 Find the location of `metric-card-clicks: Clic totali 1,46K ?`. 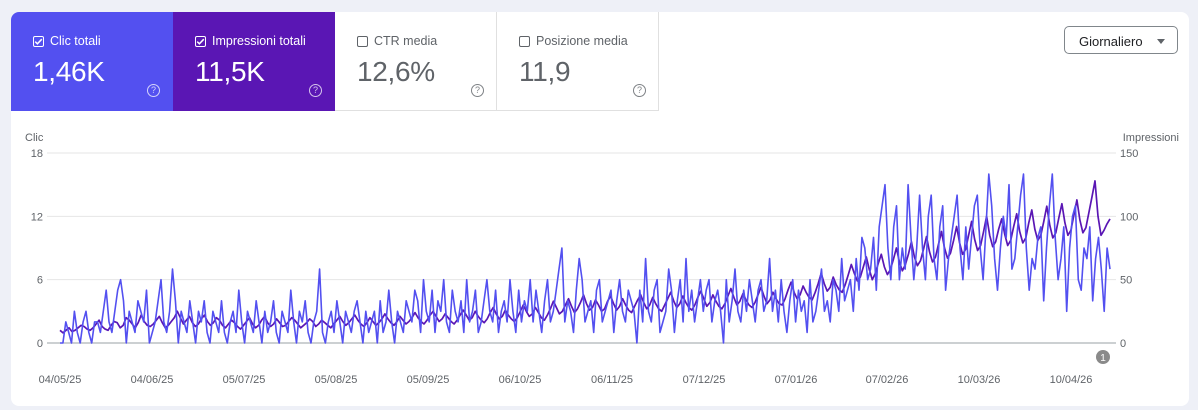

metric-card-clicks: Clic totali 1,46K ? is located at coordinates (92, 61).